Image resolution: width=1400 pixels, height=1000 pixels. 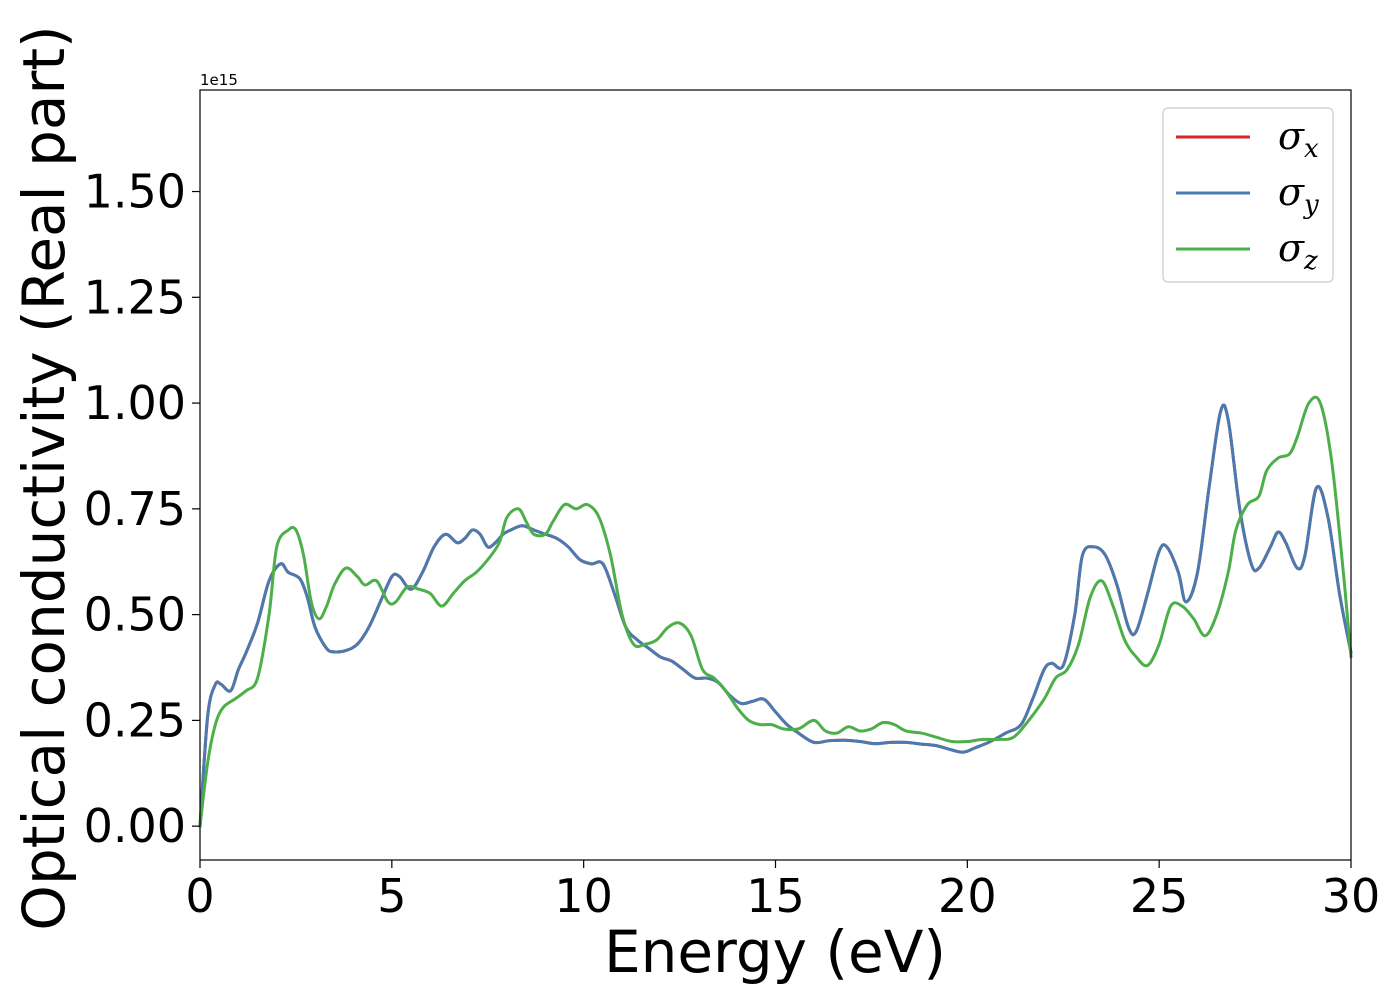 I want to click on y-axis: 0.00 0.25 0.50 0.75 1.00 1.25 1.50, so click(x=142, y=509).